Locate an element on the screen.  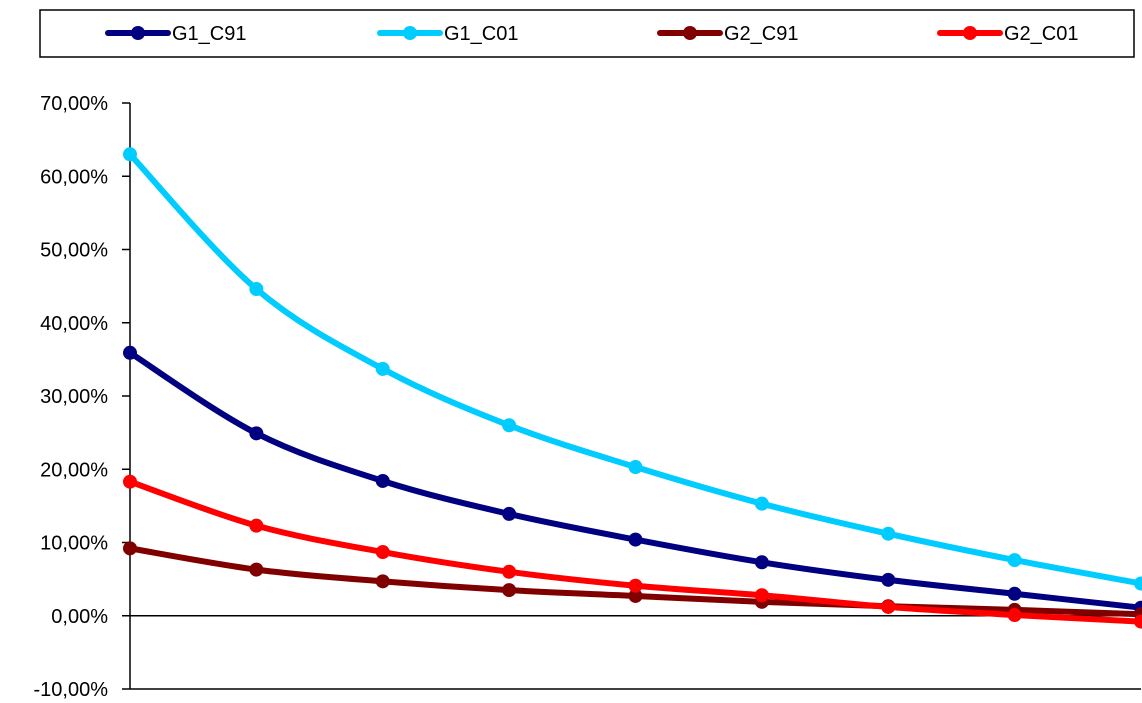
legend-label: G2_C91 is located at coordinates (761, 34).